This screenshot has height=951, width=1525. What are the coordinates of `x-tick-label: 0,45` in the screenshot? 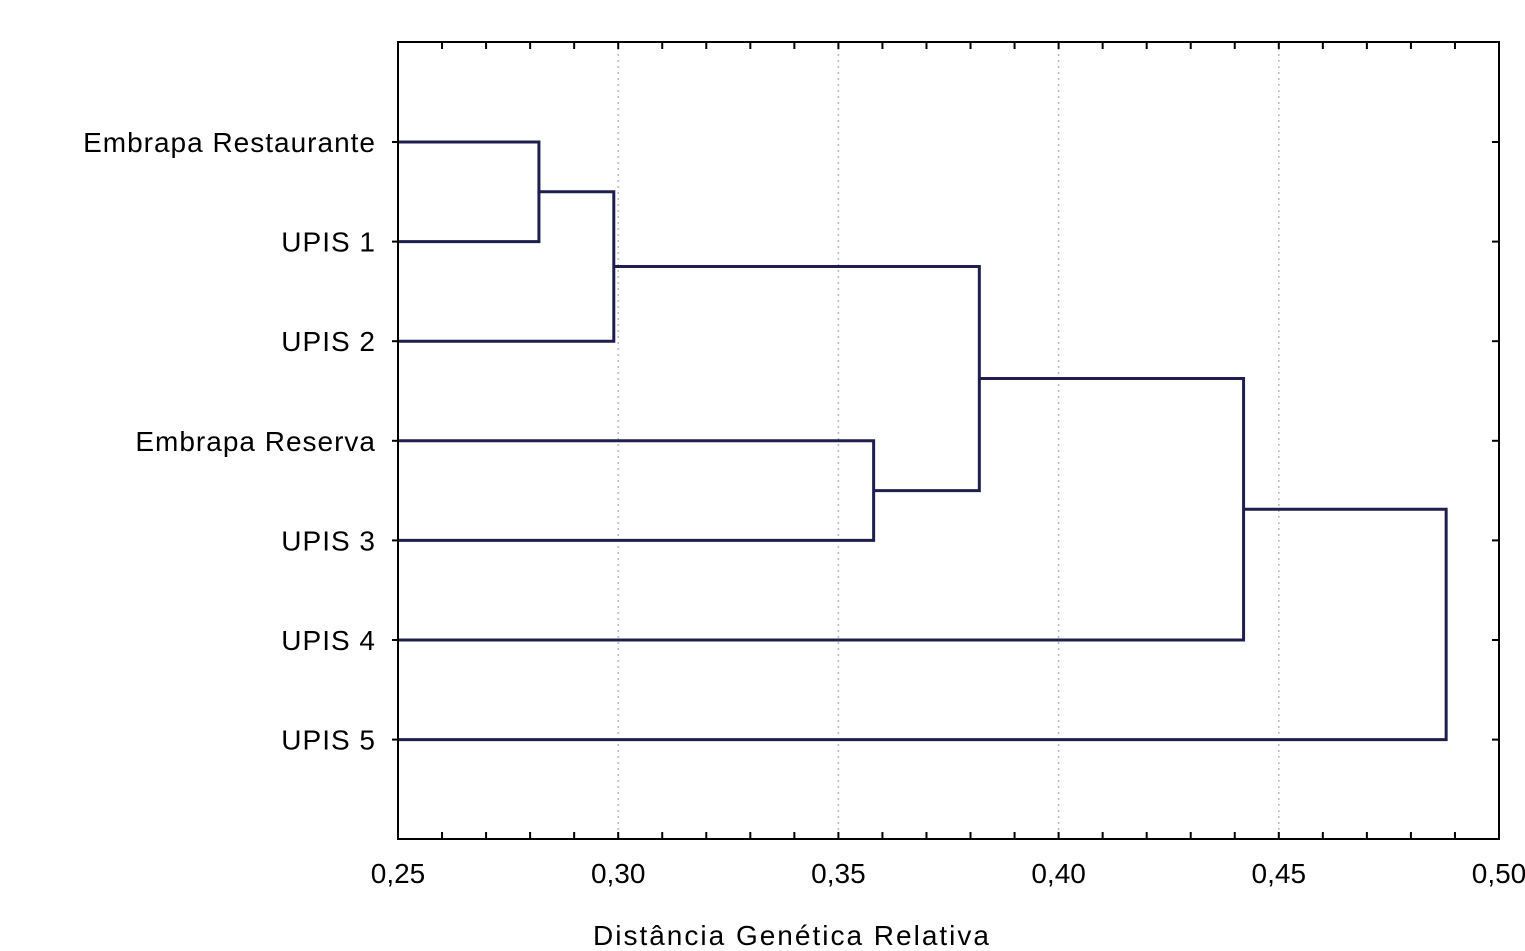 It's located at (1279, 873).